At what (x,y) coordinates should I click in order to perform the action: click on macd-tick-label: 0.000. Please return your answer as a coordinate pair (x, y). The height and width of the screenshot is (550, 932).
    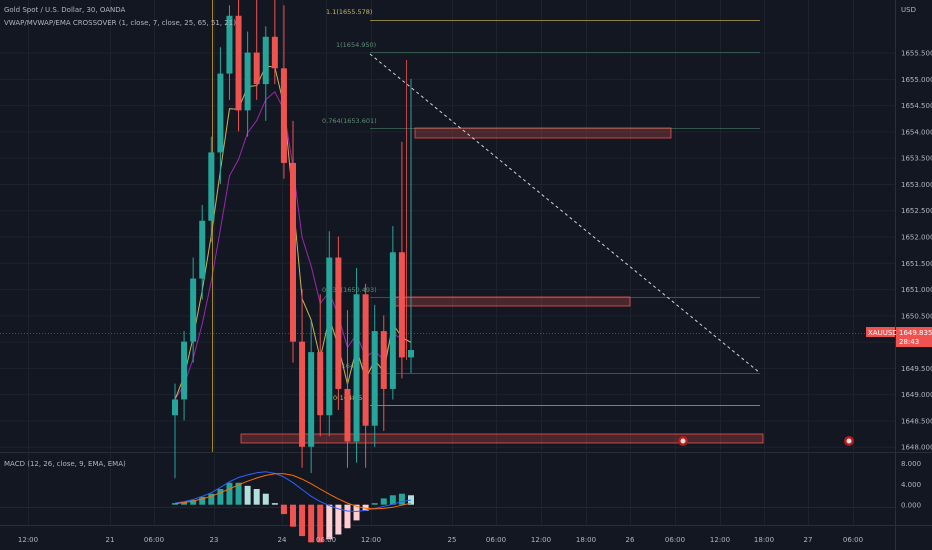
    Looking at the image, I should click on (911, 506).